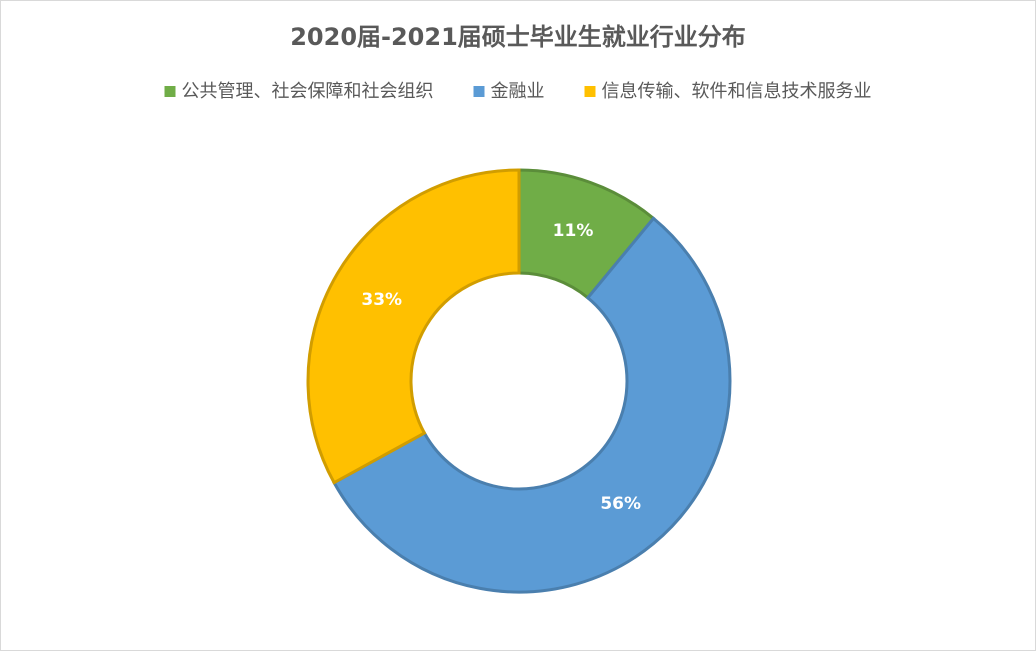 The height and width of the screenshot is (651, 1036). Describe the element at coordinates (620, 504) in the screenshot. I see `data-label: 56%` at that location.